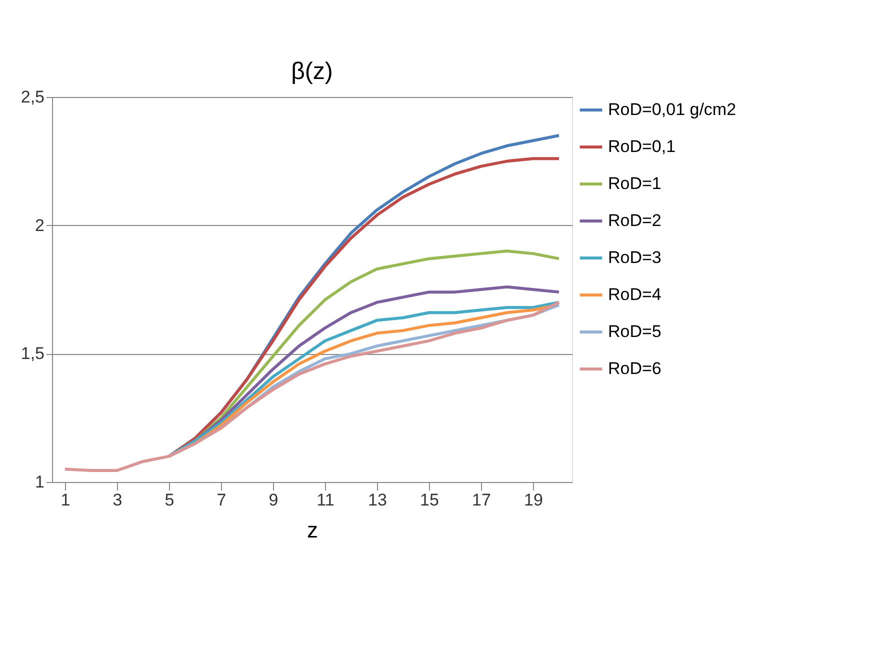 This screenshot has height=656, width=877. What do you see at coordinates (312, 530) in the screenshot?
I see `x-axis-title: z` at bounding box center [312, 530].